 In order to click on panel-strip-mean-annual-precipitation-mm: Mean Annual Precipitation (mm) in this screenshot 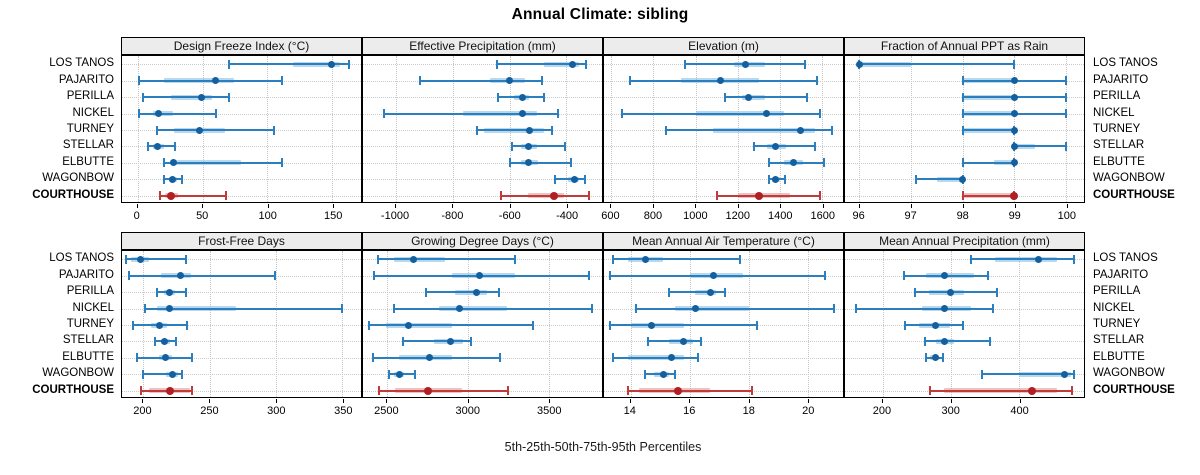, I will do `click(964, 241)`.